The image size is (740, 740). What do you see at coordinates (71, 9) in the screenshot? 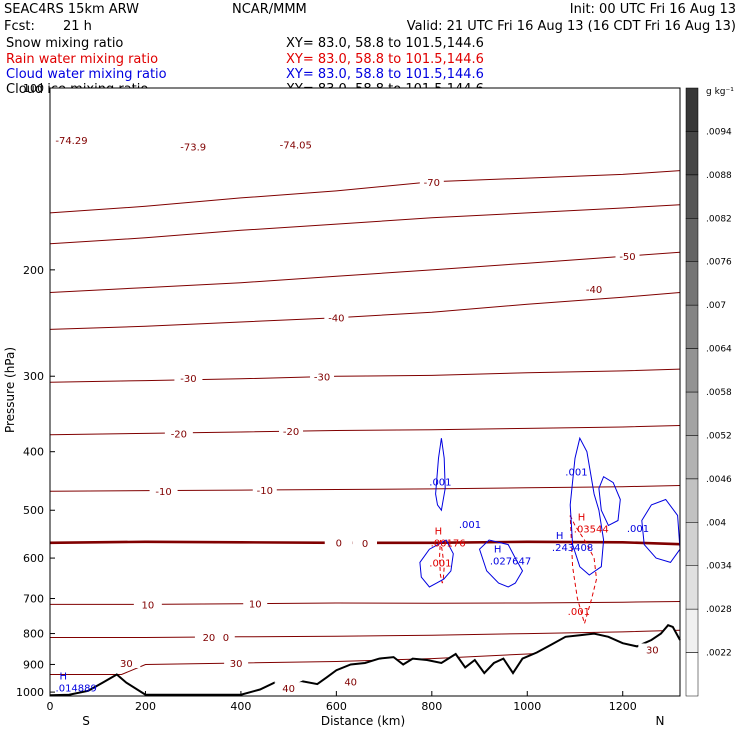
I see `model-name: SEAC4RS 15km ARW` at bounding box center [71, 9].